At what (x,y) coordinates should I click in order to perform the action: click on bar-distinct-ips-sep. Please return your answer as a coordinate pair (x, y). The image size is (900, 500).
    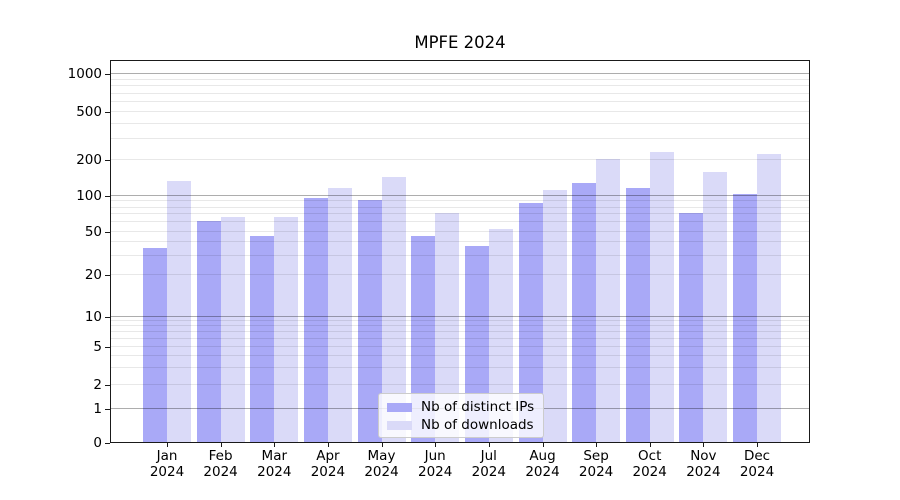
    Looking at the image, I should click on (584, 312).